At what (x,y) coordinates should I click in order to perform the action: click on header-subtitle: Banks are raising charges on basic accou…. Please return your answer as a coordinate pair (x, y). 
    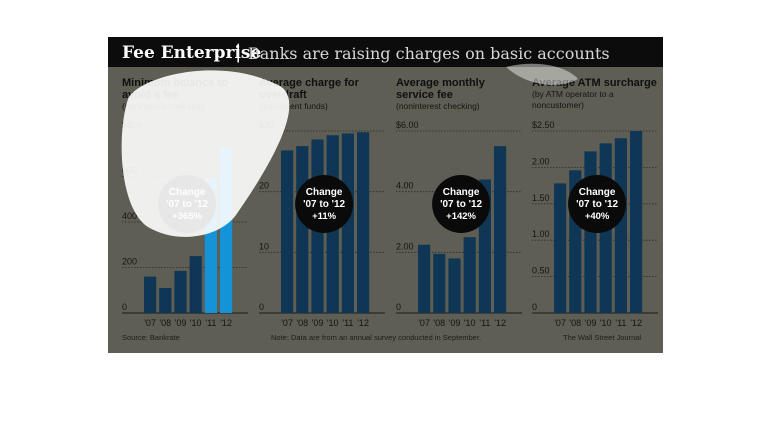
    Looking at the image, I should click on (429, 53).